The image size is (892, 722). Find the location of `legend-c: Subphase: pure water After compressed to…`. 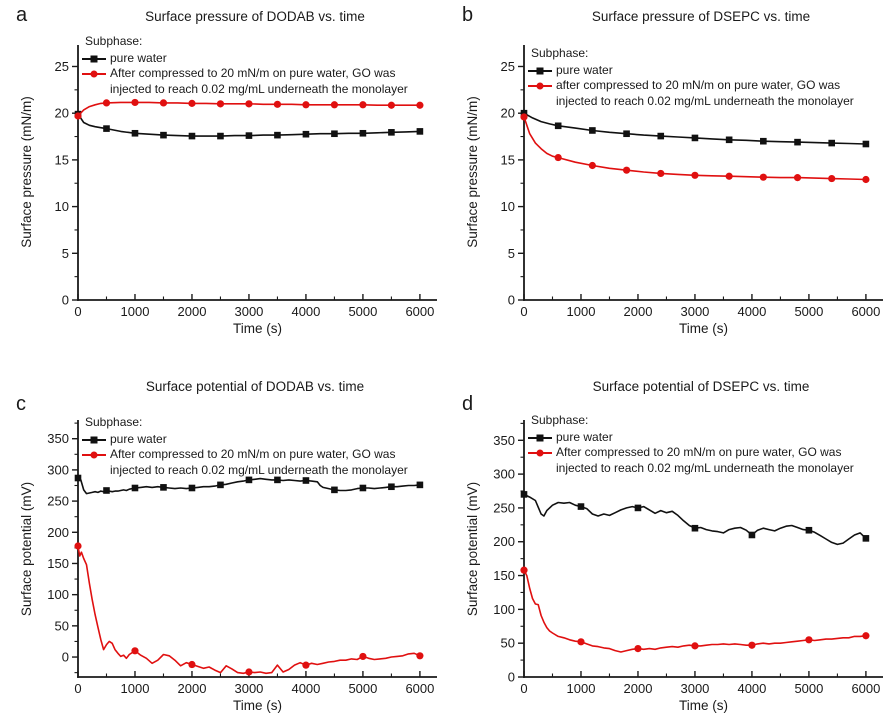

legend-c: Subphase: pure water After compressed to… is located at coordinates (245, 446).